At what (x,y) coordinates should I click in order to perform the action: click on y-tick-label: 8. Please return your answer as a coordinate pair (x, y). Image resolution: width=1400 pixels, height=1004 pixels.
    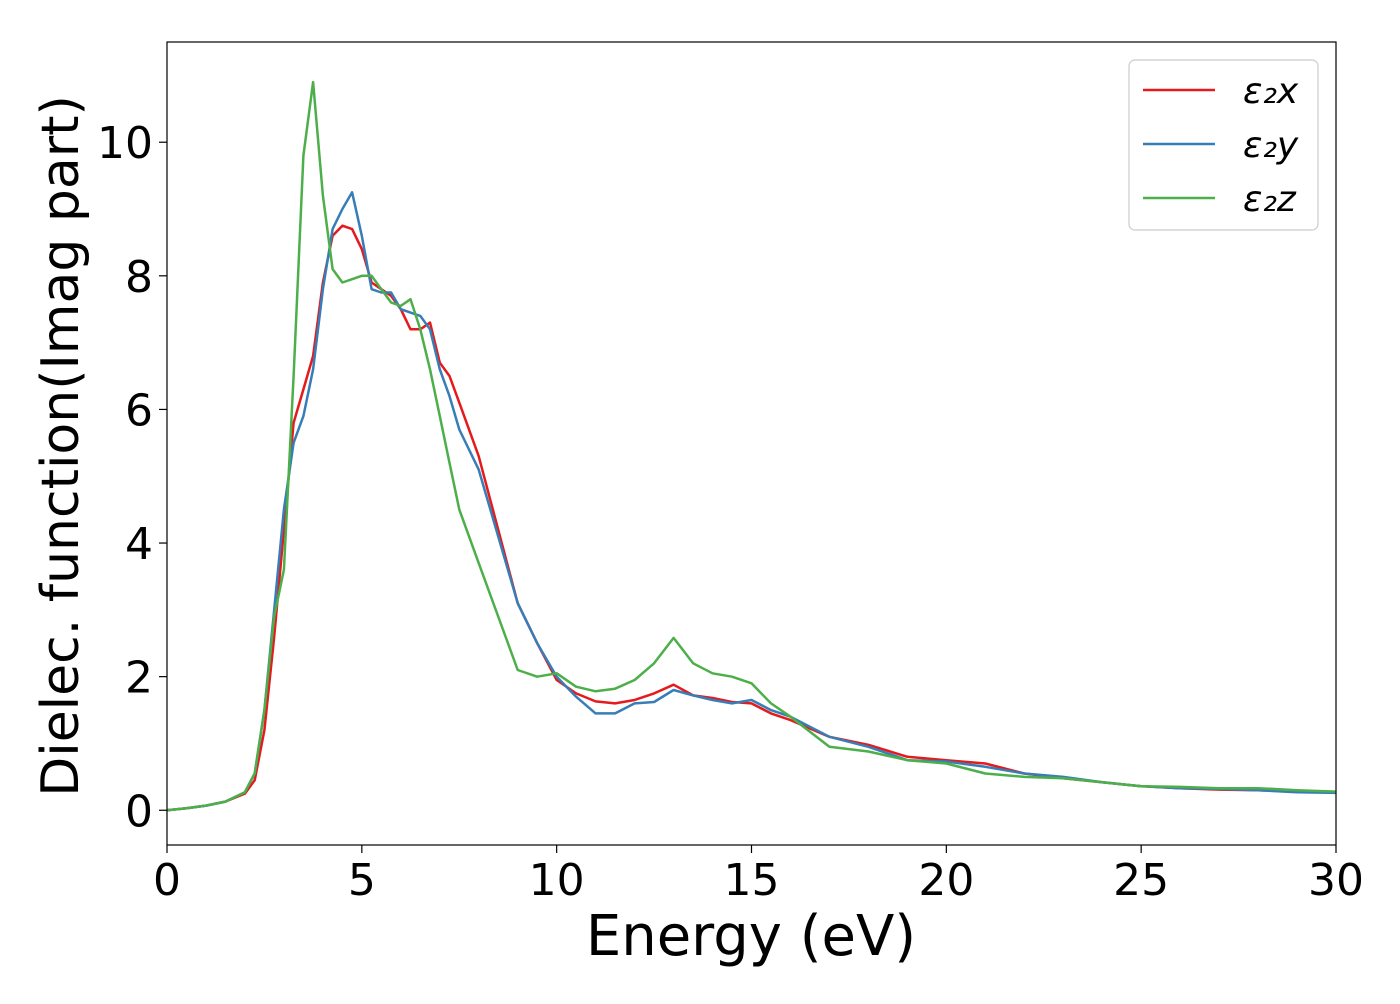
    Looking at the image, I should click on (139, 277).